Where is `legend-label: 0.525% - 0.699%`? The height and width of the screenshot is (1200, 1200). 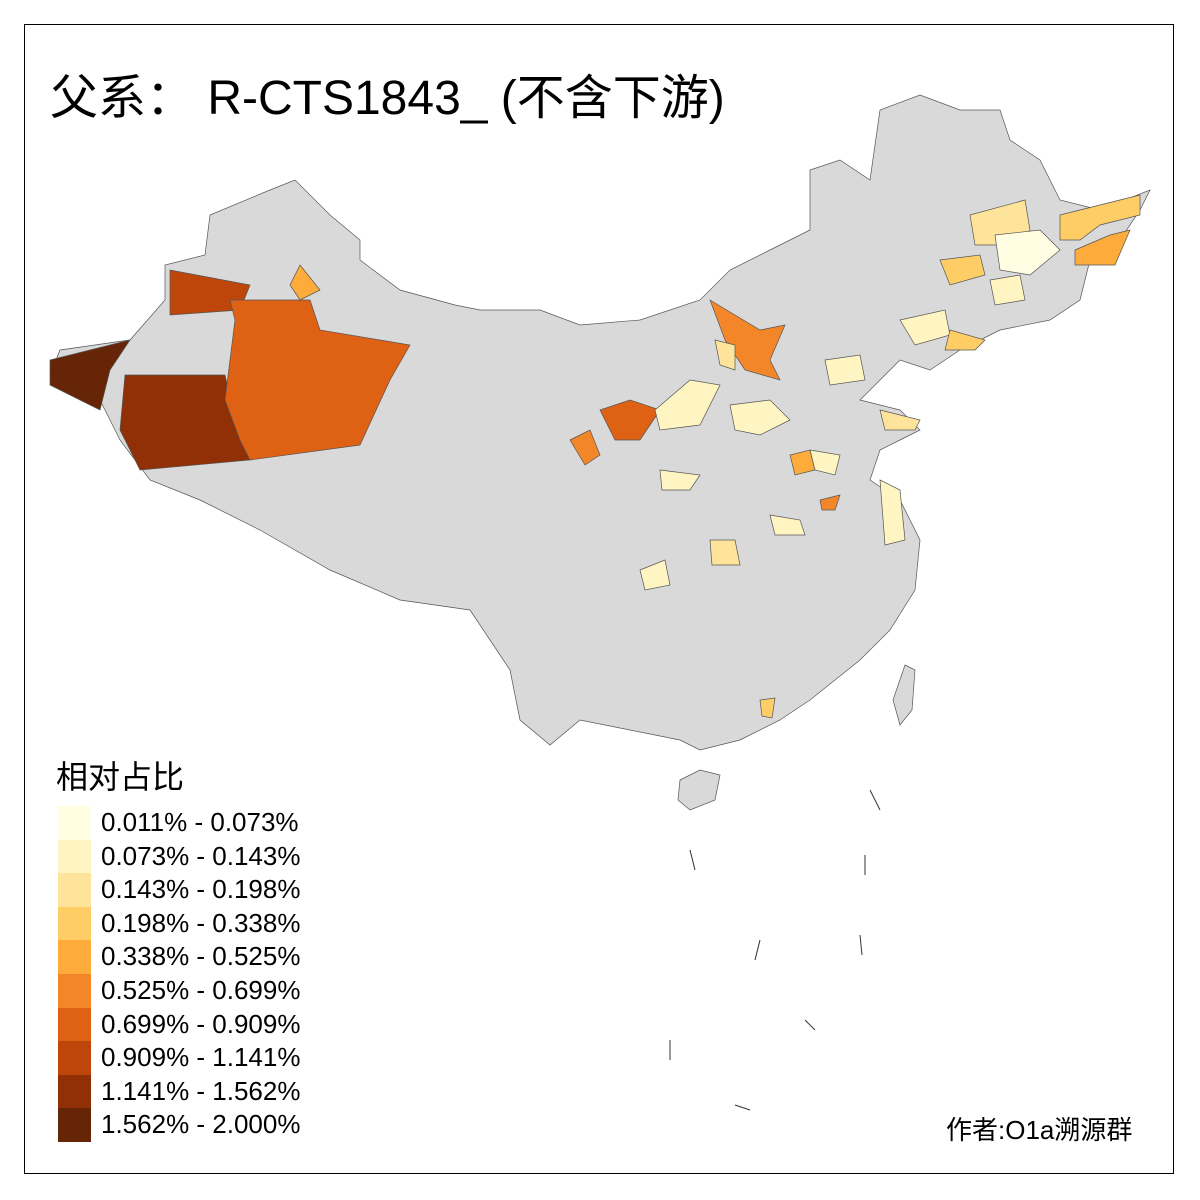 legend-label: 0.525% - 0.699% is located at coordinates (201, 989).